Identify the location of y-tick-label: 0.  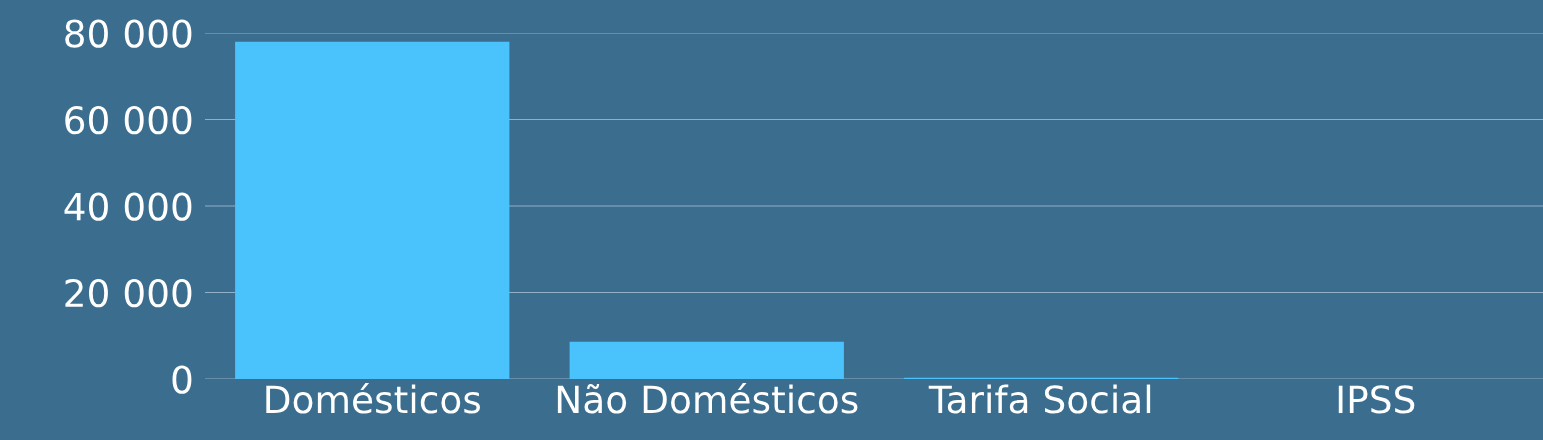
(182, 379).